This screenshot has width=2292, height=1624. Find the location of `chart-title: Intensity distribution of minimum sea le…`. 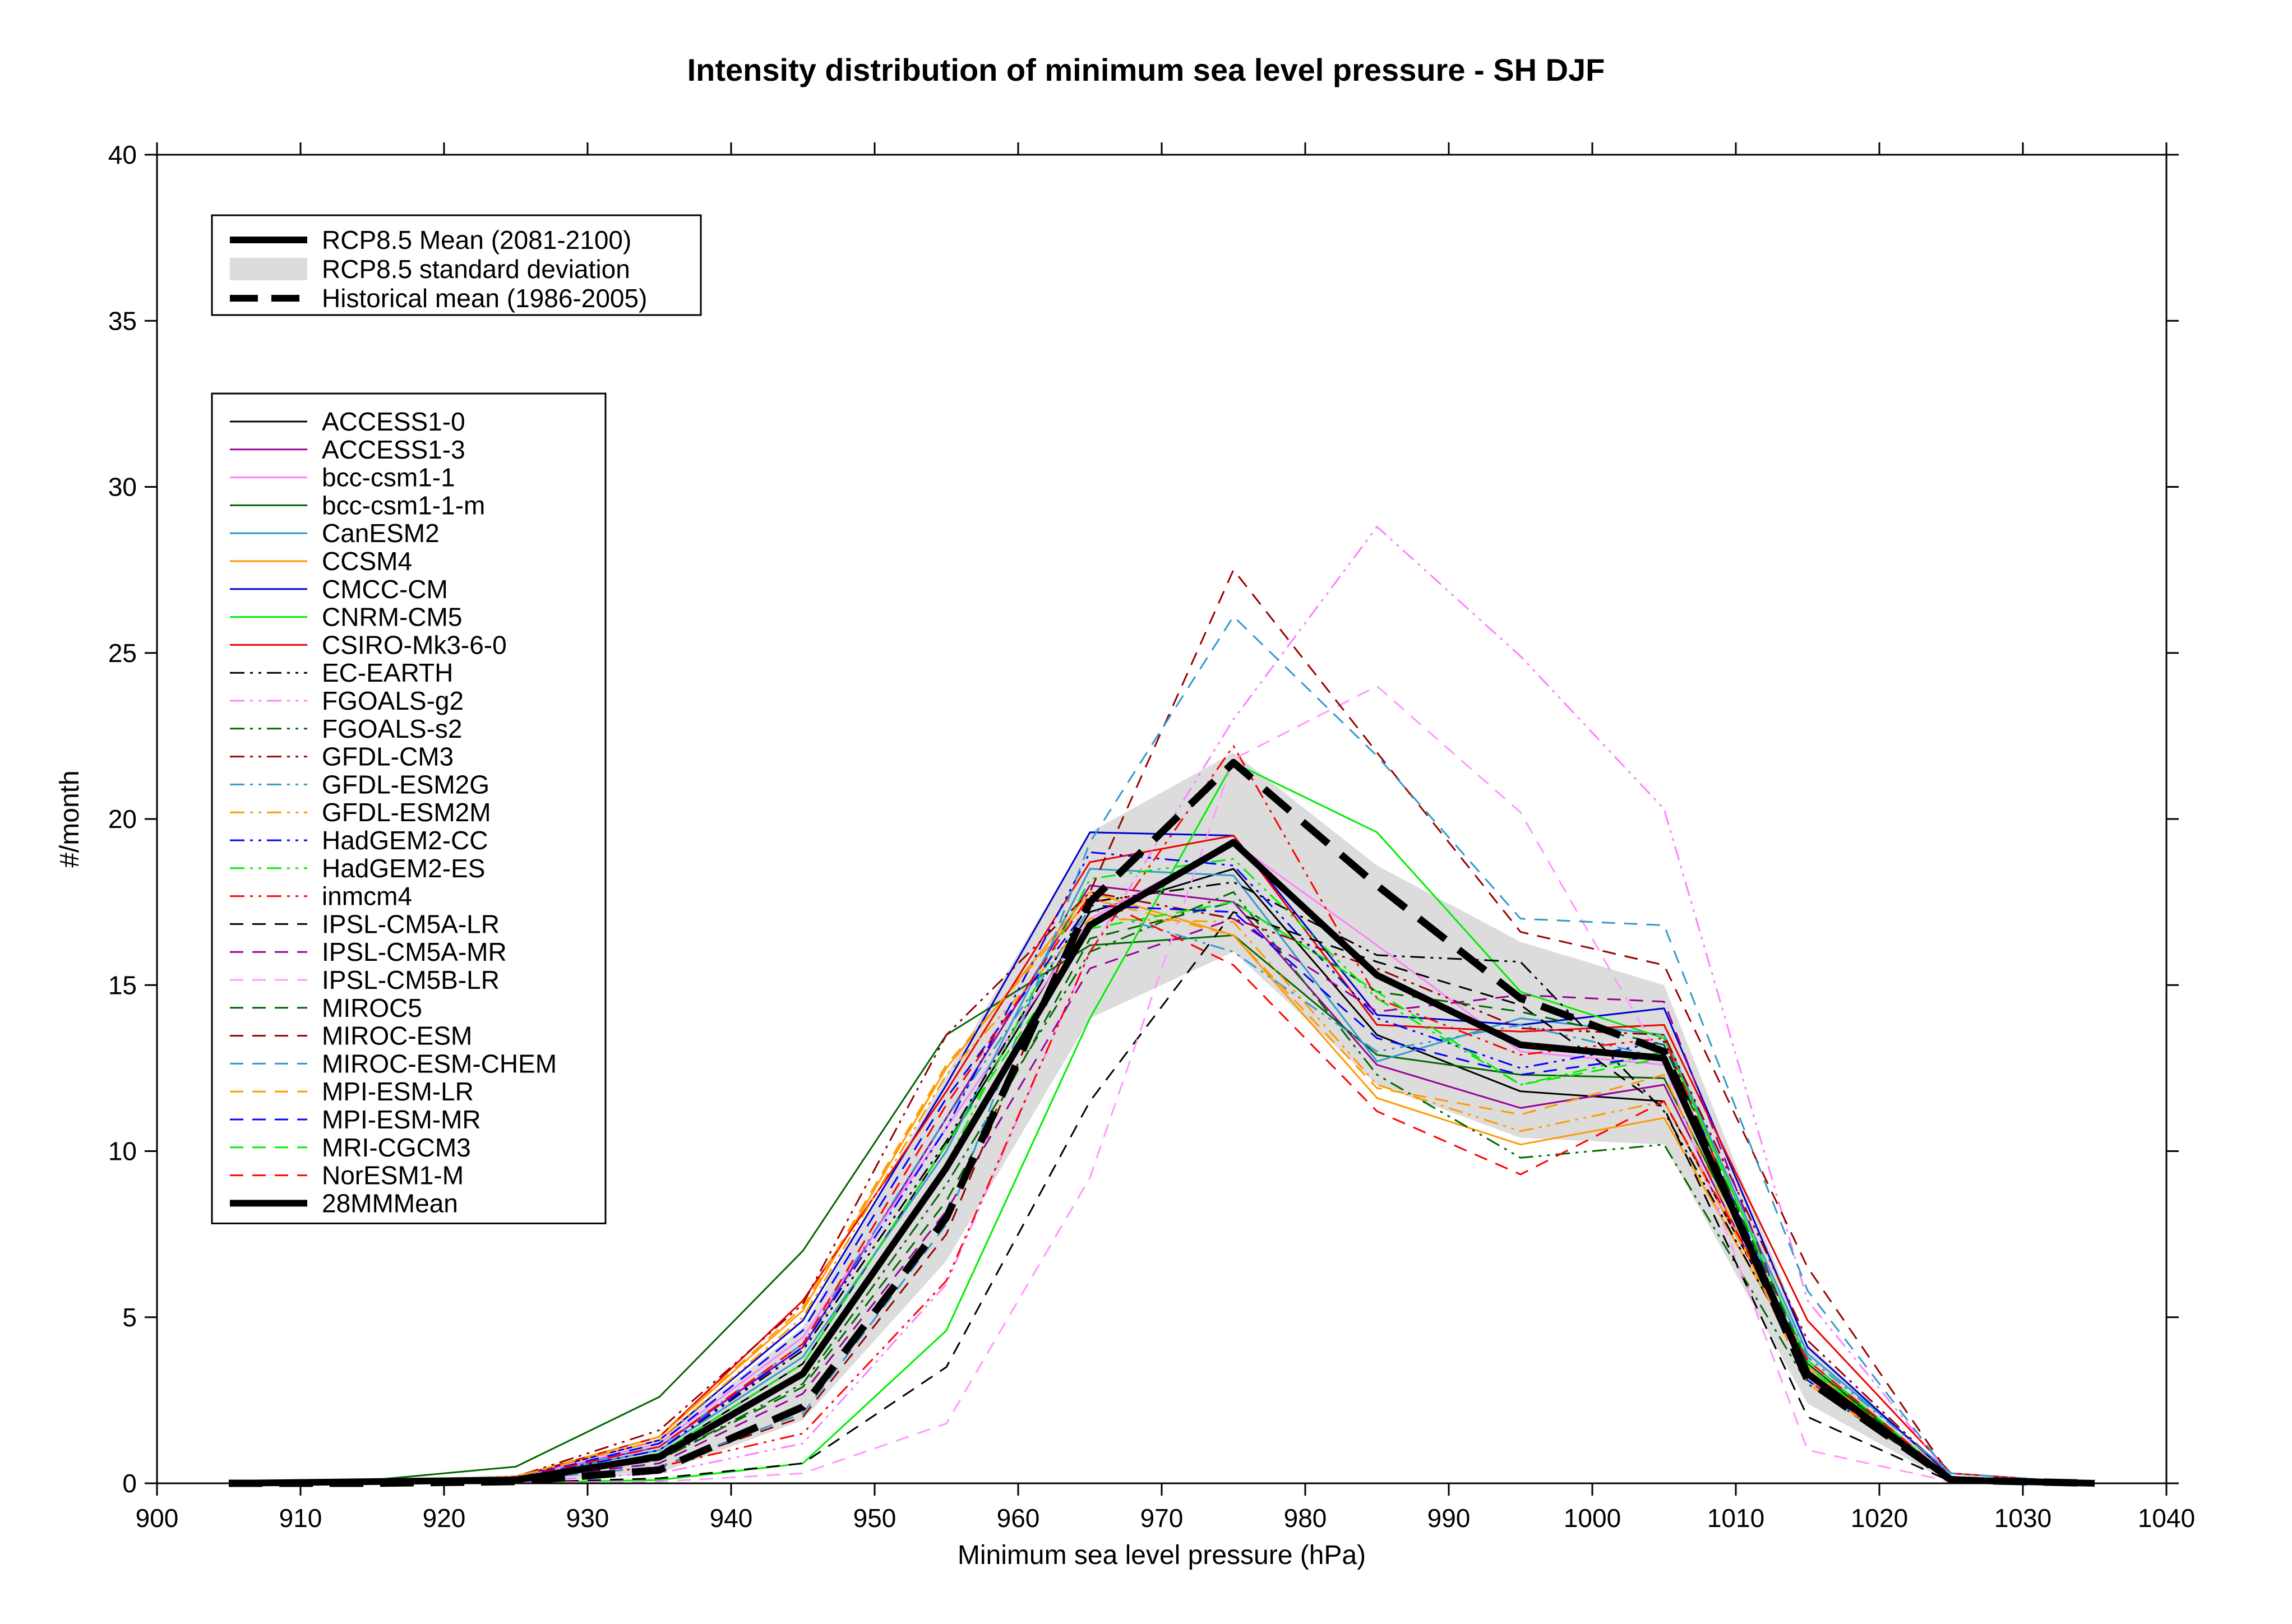

chart-title: Intensity distribution of minimum sea le… is located at coordinates (1146, 69).